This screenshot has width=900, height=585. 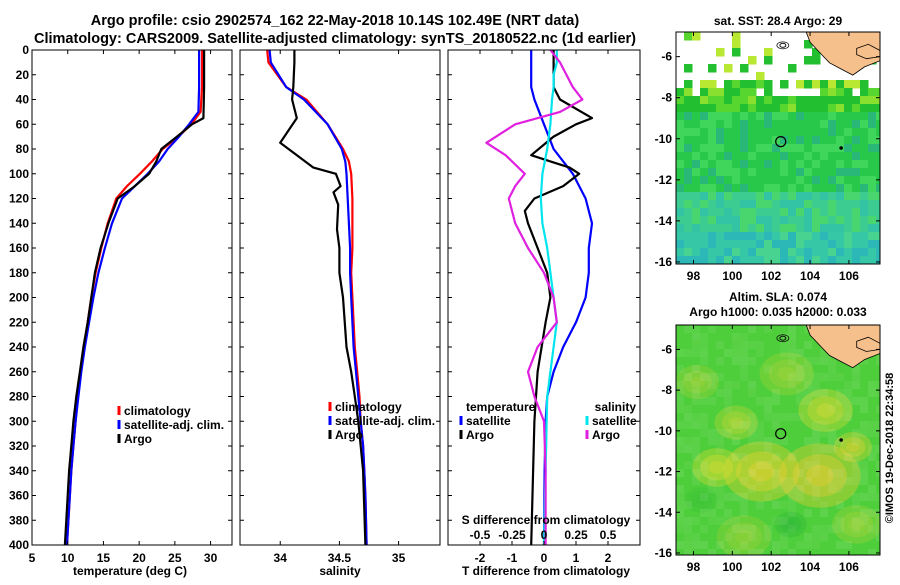 What do you see at coordinates (19, 223) in the screenshot?
I see `y-tick-label: 140` at bounding box center [19, 223].